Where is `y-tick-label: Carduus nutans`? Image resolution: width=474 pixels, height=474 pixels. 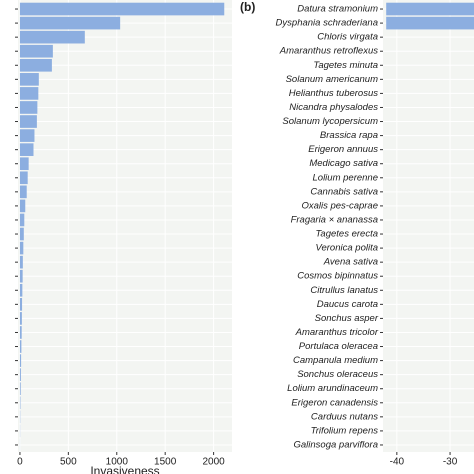
y-tick-label: Carduus nutans is located at coordinates (344, 416).